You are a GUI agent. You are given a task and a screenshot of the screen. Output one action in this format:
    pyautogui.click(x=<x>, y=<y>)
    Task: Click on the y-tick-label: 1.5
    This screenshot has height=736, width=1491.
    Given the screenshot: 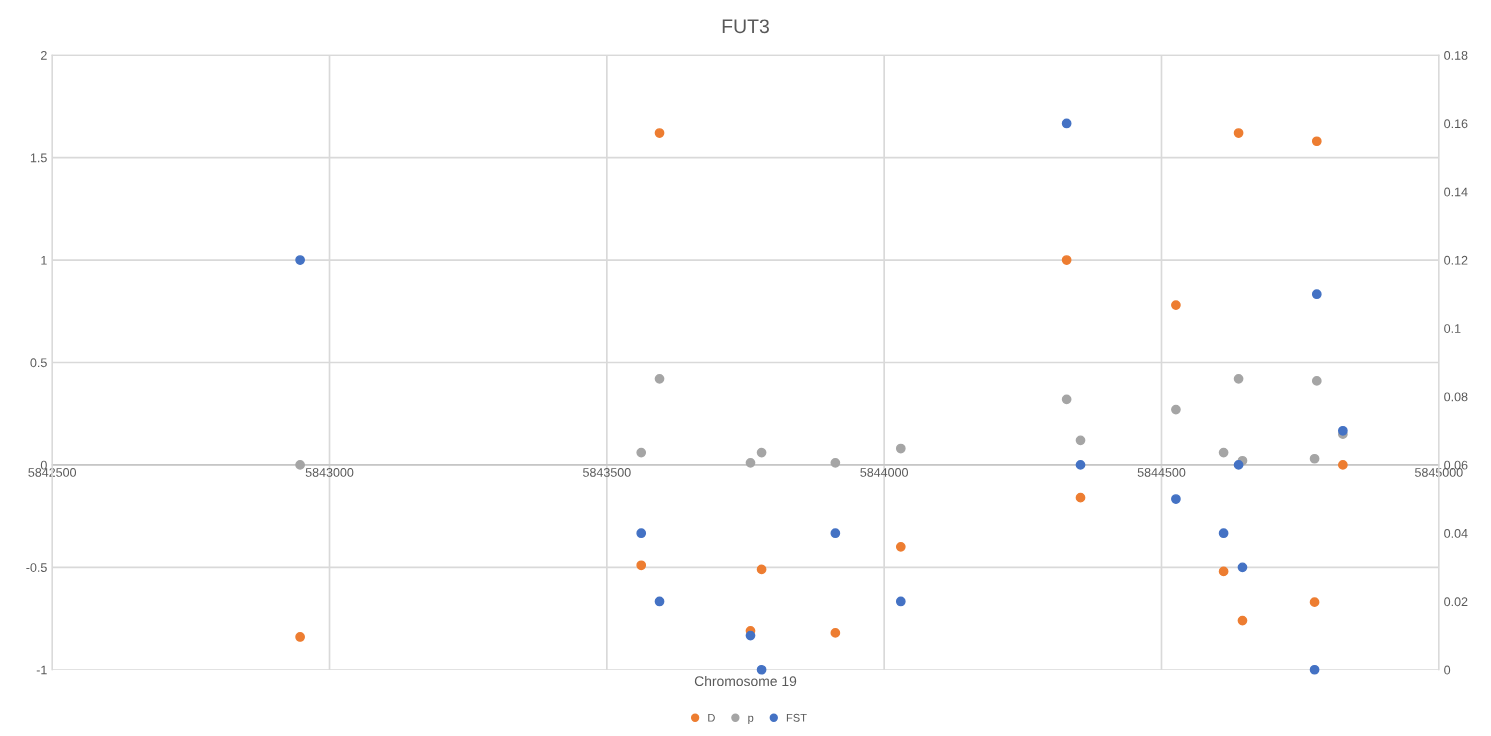 What is the action you would take?
    pyautogui.click(x=38, y=158)
    